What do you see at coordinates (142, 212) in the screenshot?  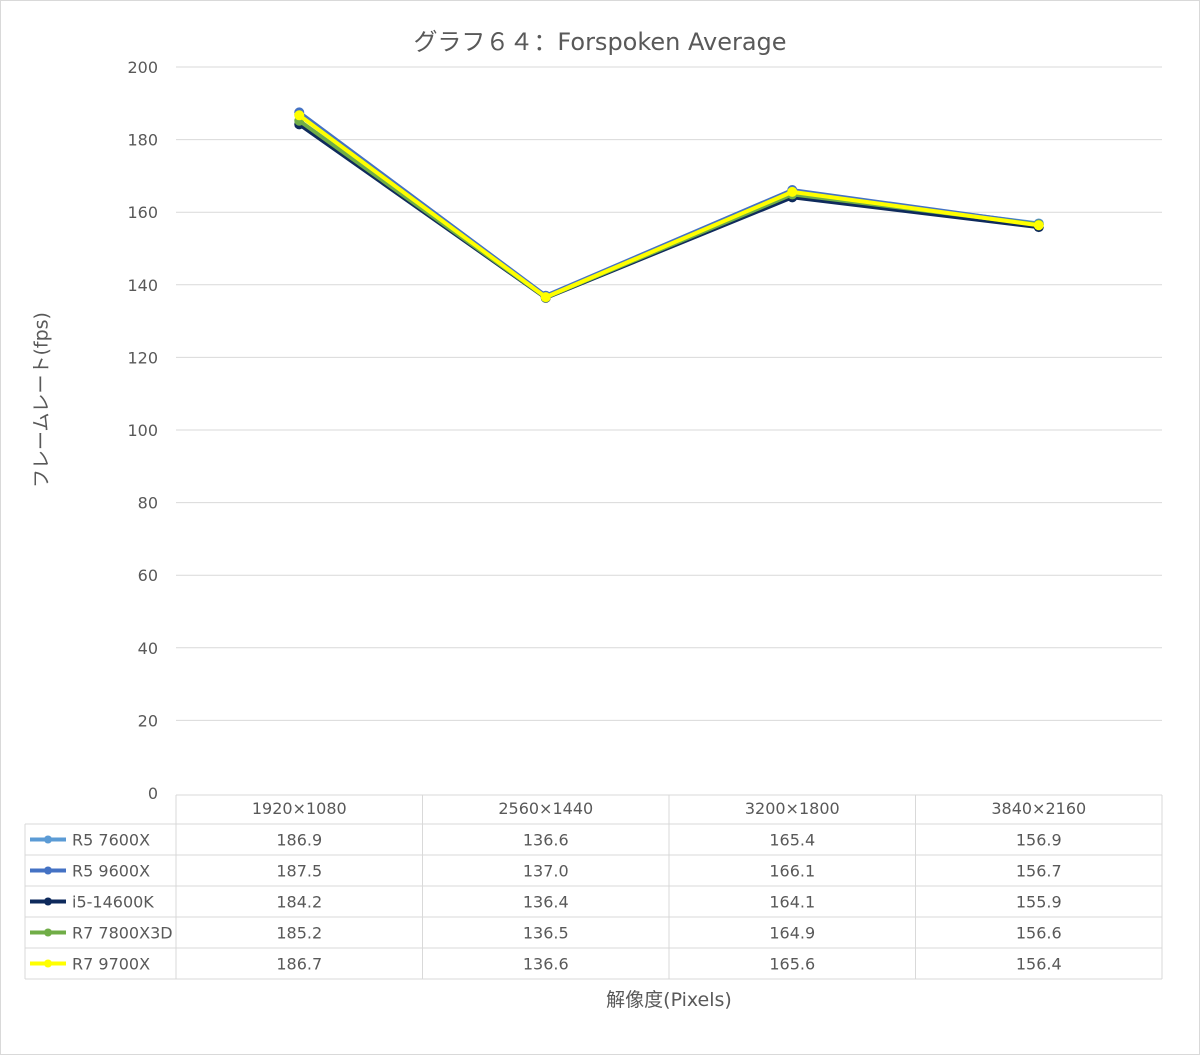 I see `y-tick-label: 160` at bounding box center [142, 212].